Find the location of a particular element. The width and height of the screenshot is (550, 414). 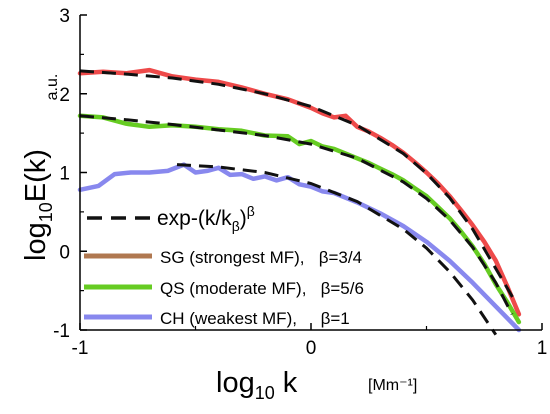

y-tick-label: 1 is located at coordinates (64, 174).